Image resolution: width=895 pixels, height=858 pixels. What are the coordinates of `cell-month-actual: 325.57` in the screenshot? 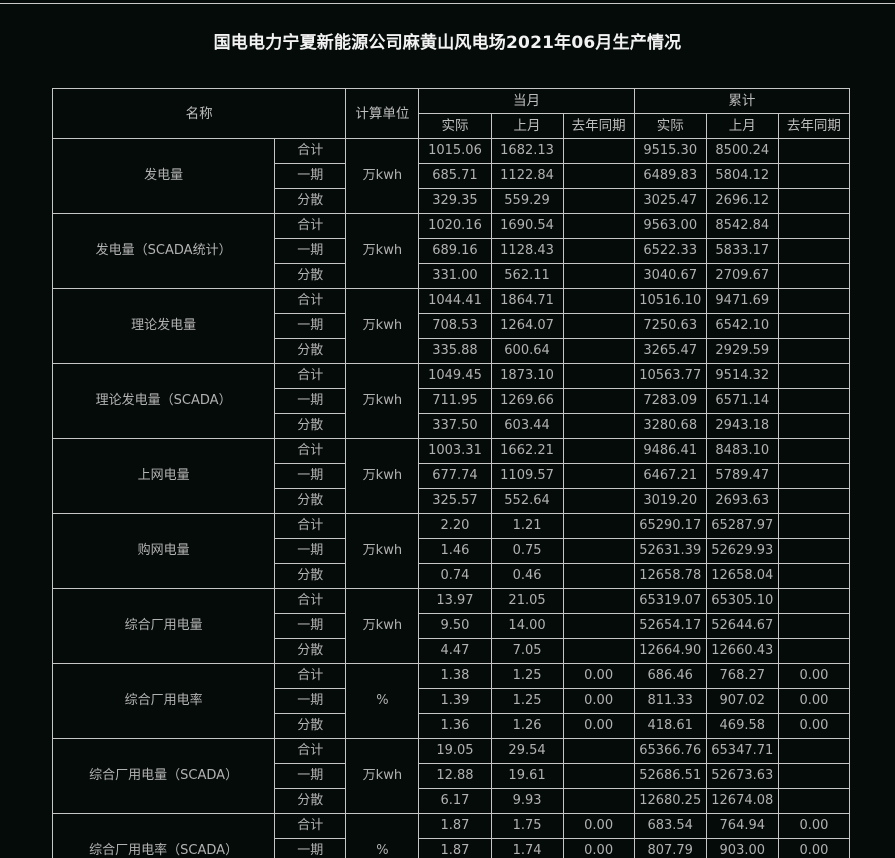 It's located at (455, 501).